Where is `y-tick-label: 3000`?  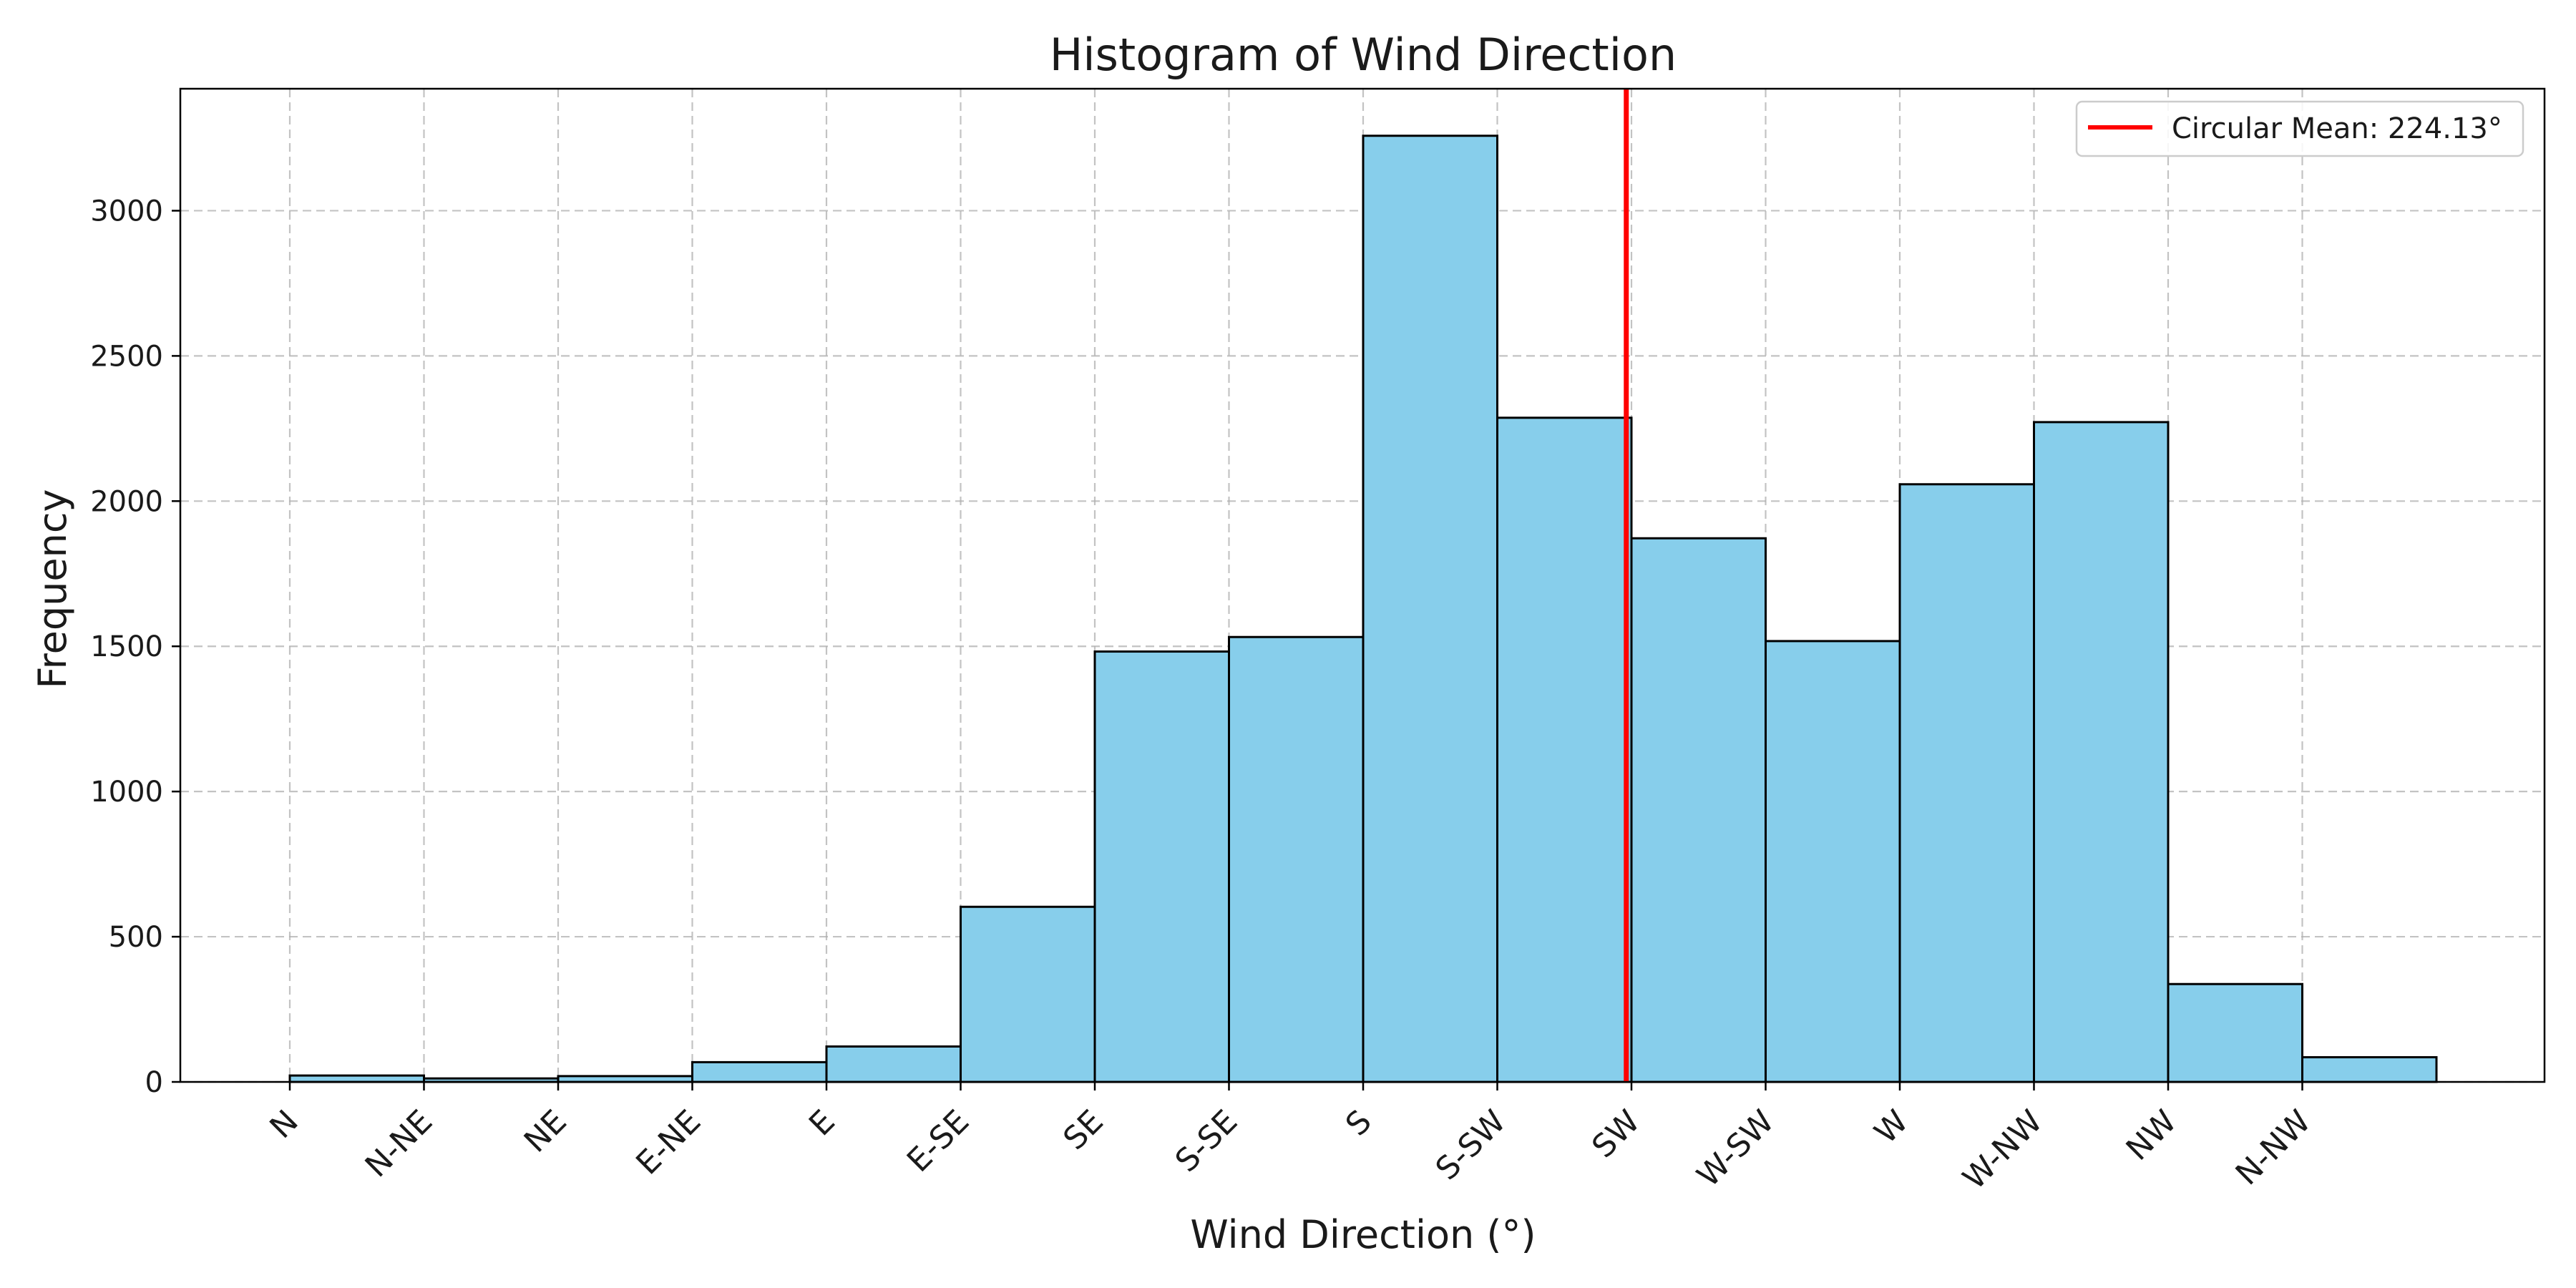 y-tick-label: 3000 is located at coordinates (126, 211).